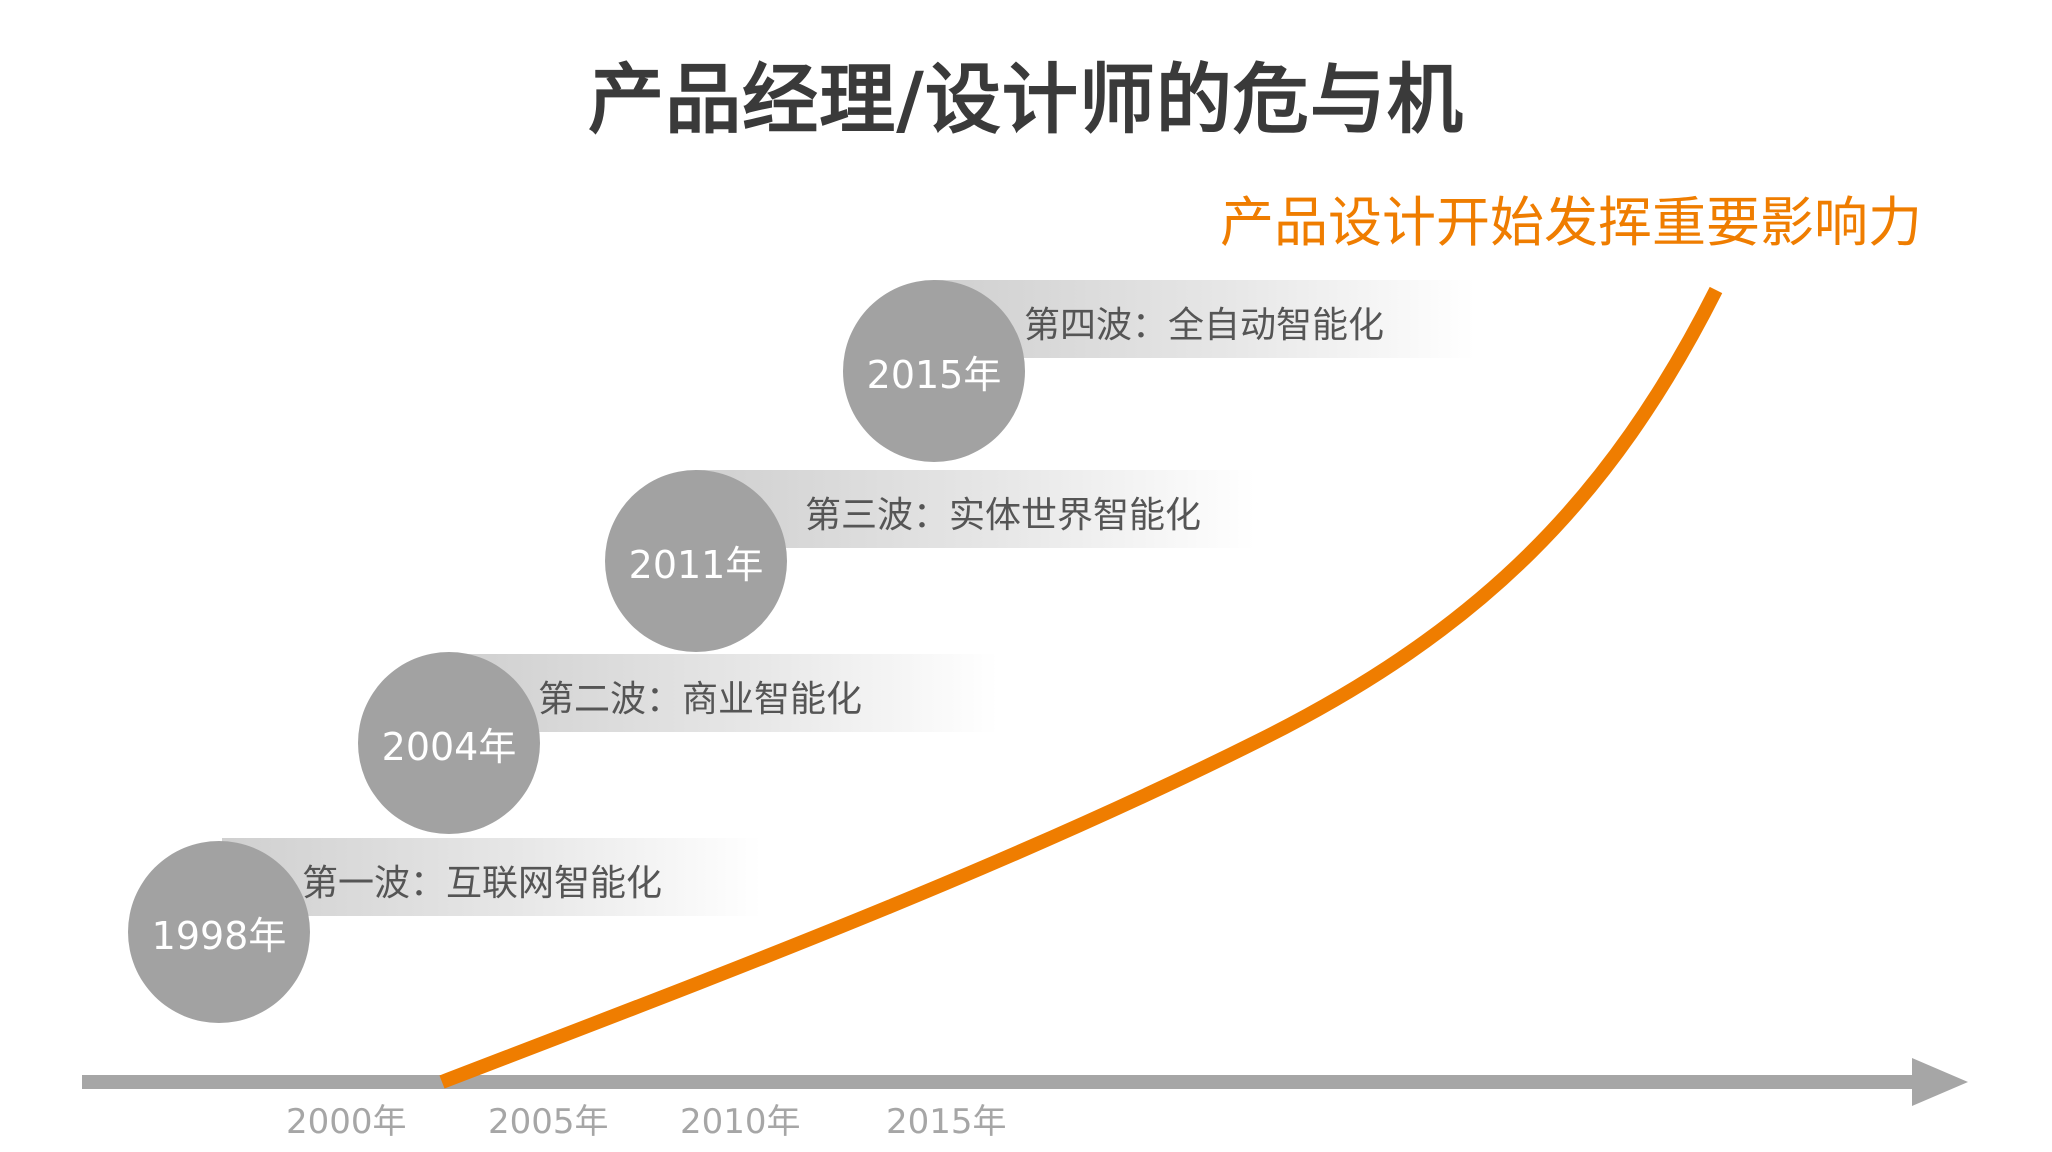  What do you see at coordinates (946, 1122) in the screenshot?
I see `axis-tick-label: 2015年` at bounding box center [946, 1122].